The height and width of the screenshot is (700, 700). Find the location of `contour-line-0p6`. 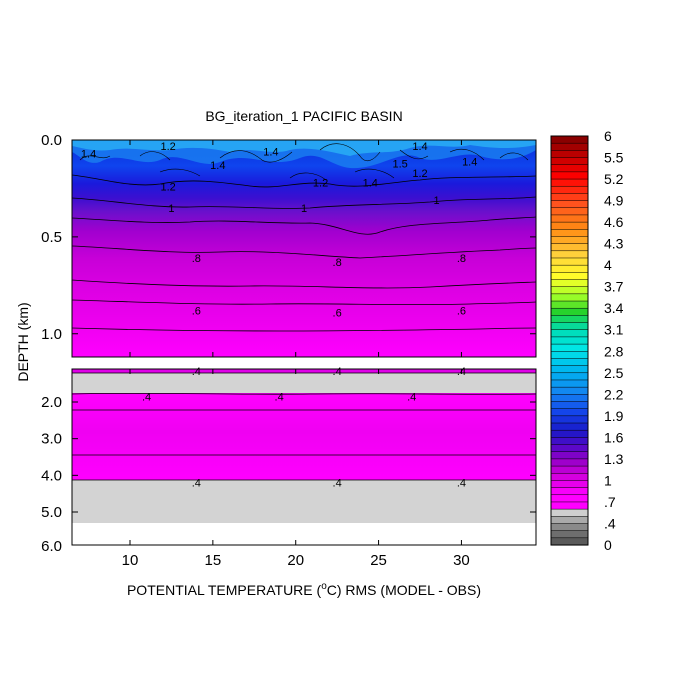

contour-line-0p6 is located at coordinates (304, 329).